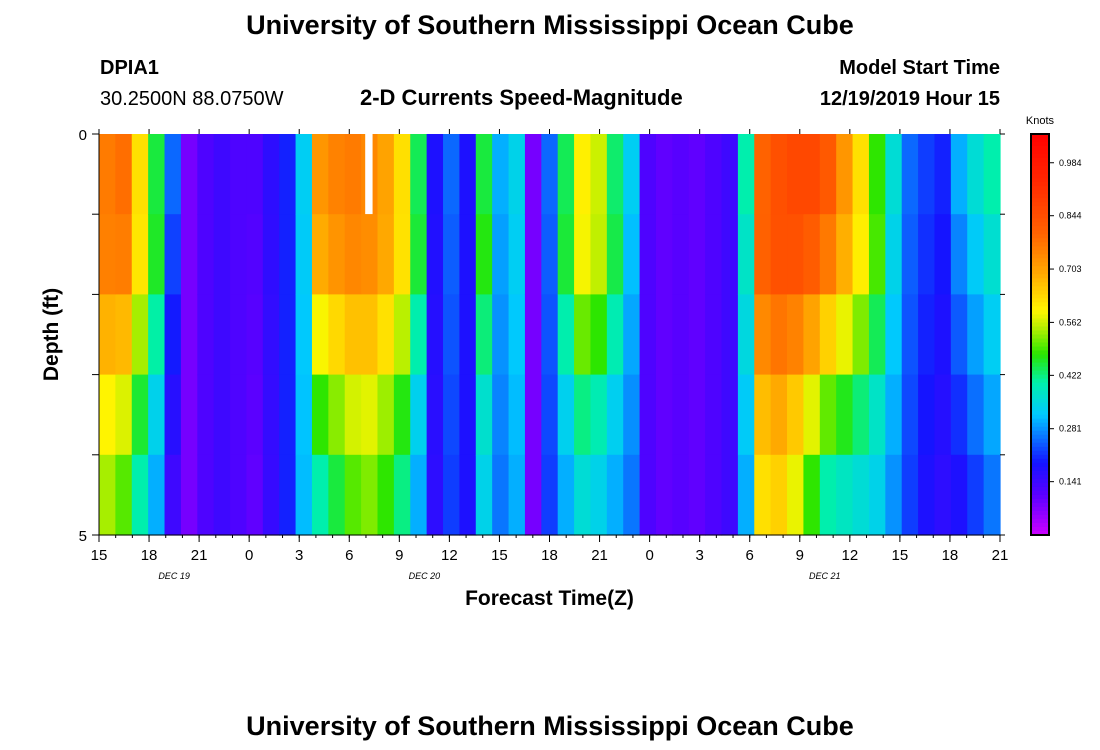  Describe the element at coordinates (449, 555) in the screenshot. I see `x-tick-label: 12` at that location.